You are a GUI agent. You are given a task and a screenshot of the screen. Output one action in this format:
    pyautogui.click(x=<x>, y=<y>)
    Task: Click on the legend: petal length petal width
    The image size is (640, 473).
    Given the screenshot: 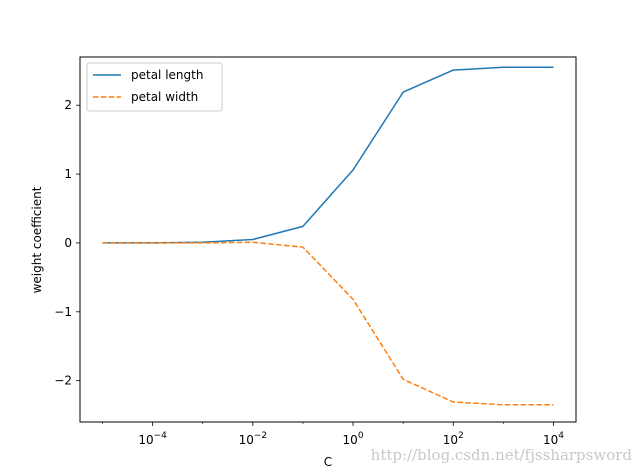 What is the action you would take?
    pyautogui.click(x=154, y=87)
    